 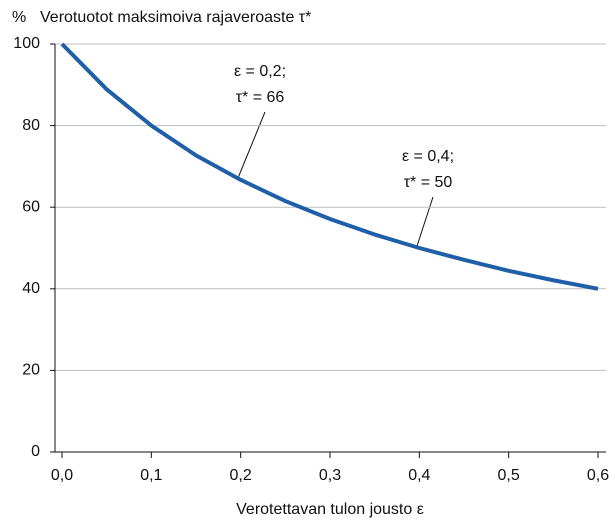 What do you see at coordinates (31, 125) in the screenshot?
I see `y-tick-label: 80` at bounding box center [31, 125].